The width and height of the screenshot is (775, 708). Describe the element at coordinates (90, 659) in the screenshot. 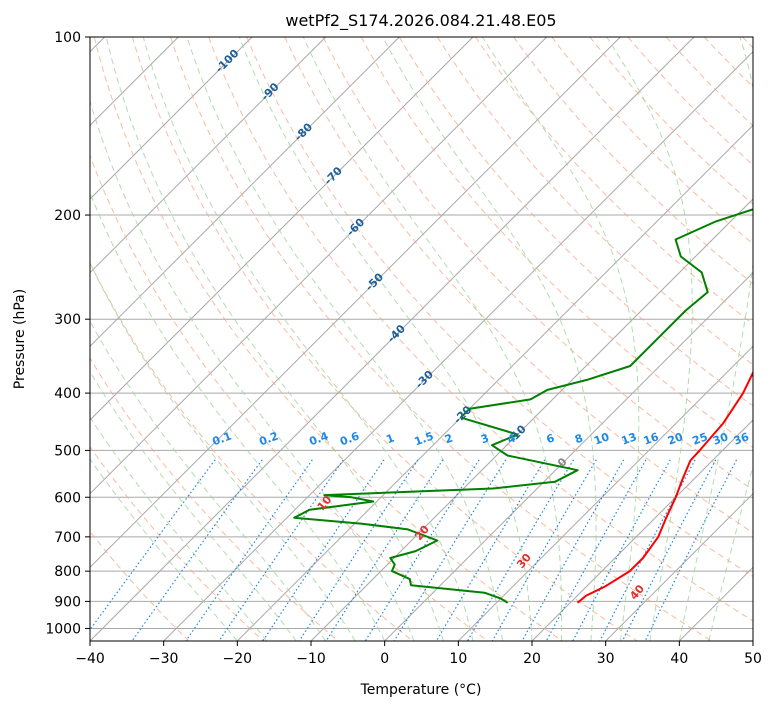

I see `x-tick-label: −40` at that location.